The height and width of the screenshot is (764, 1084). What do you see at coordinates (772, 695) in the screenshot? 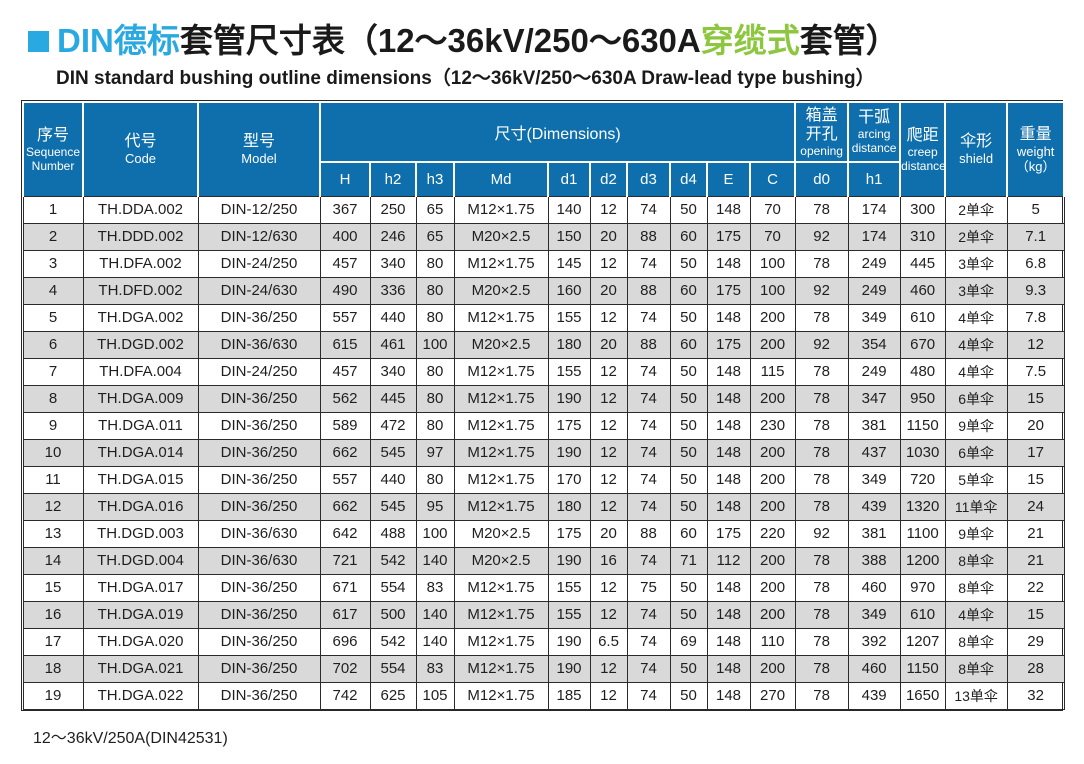
I see `cell-C: 270` at bounding box center [772, 695].